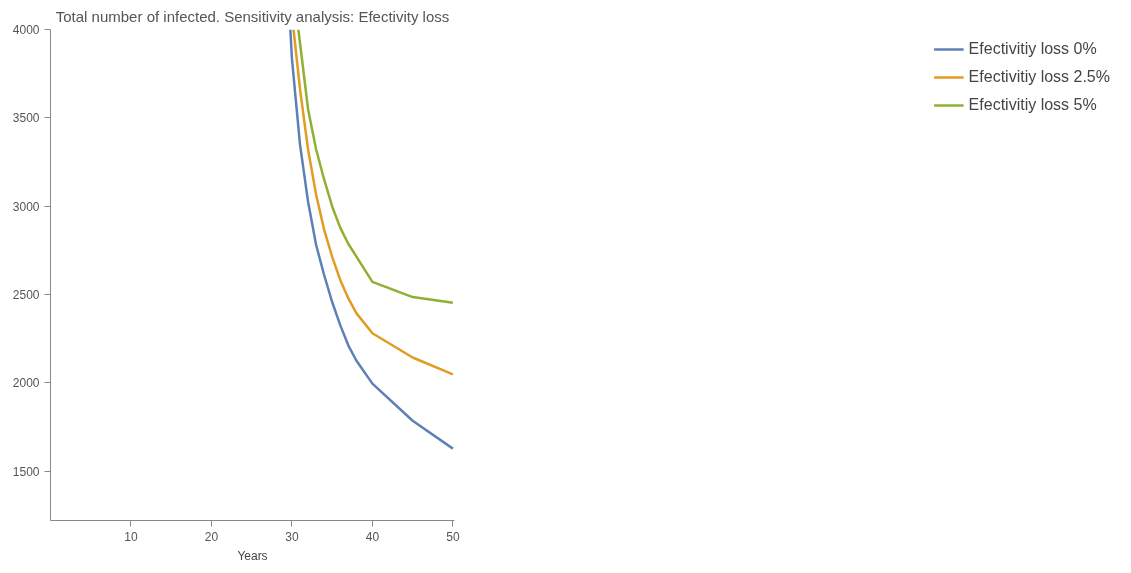  I want to click on y-tick-label: 3500, so click(26, 118).